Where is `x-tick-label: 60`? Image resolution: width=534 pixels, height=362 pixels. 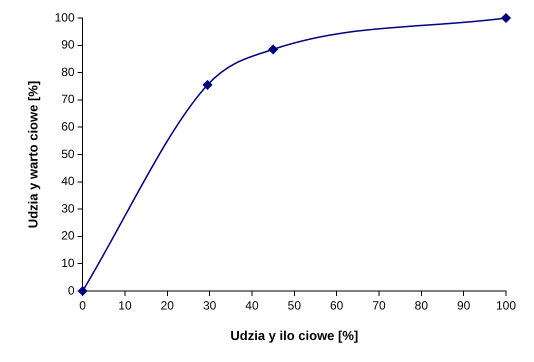 x-tick-label: 60 is located at coordinates (337, 305).